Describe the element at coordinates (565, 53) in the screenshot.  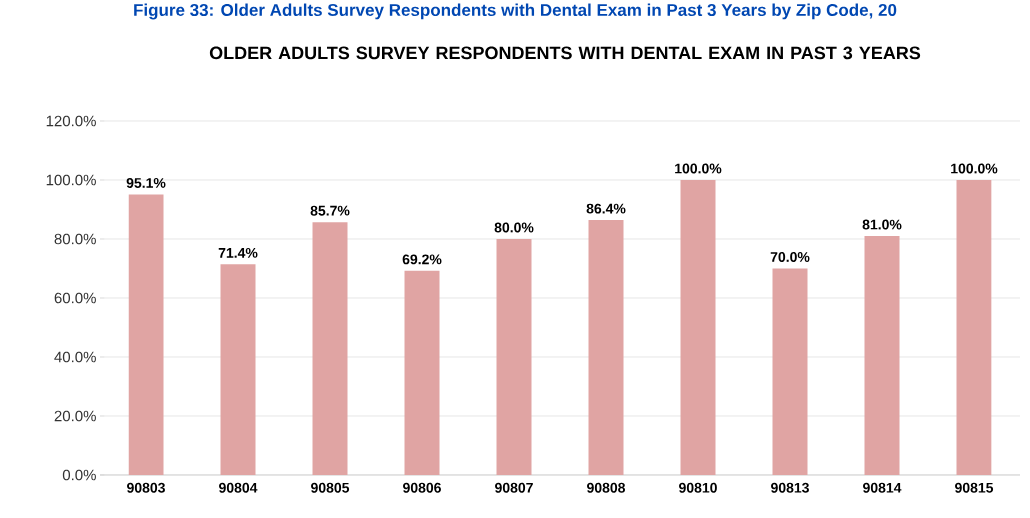
I see `chart-title: OLDER ADULTS SURVEY RESPONDENTS WITH DENTAL EXAM IN PAST 3 YEARS` at that location.